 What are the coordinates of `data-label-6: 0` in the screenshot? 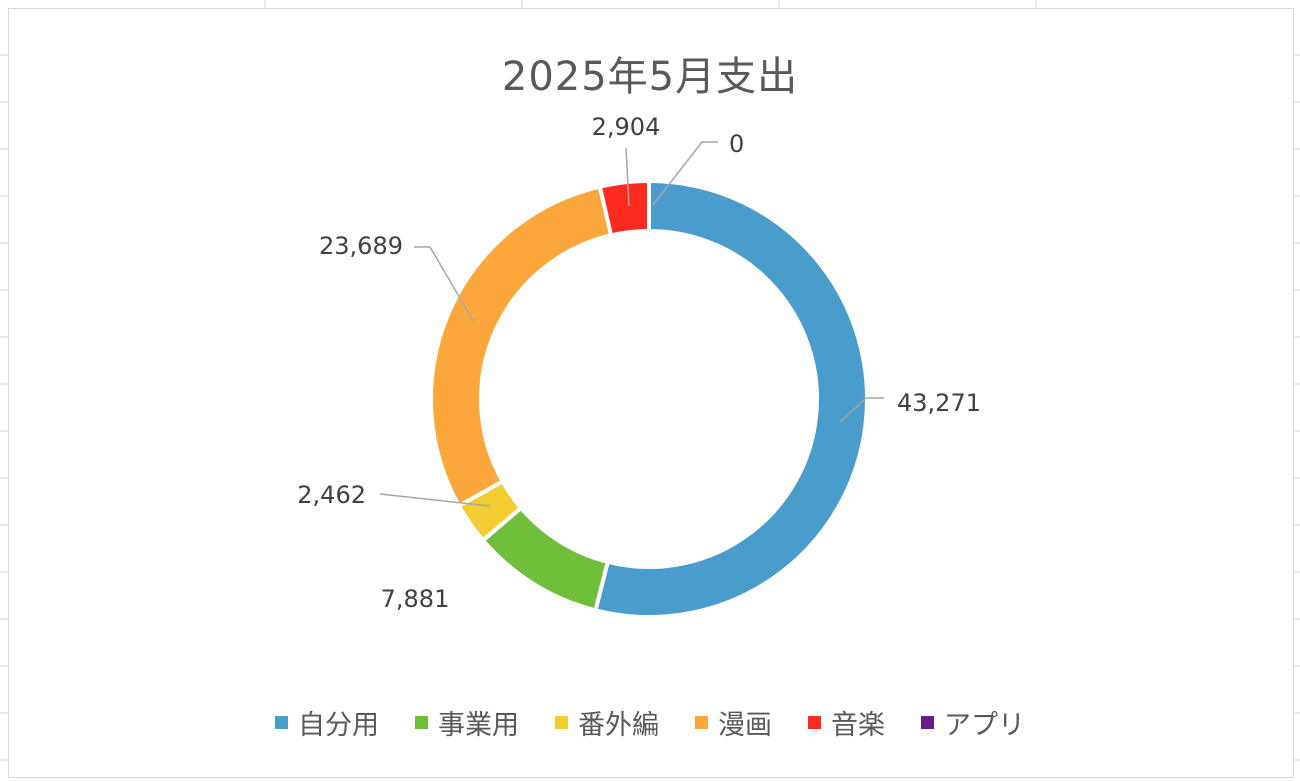 It's located at (736, 144).